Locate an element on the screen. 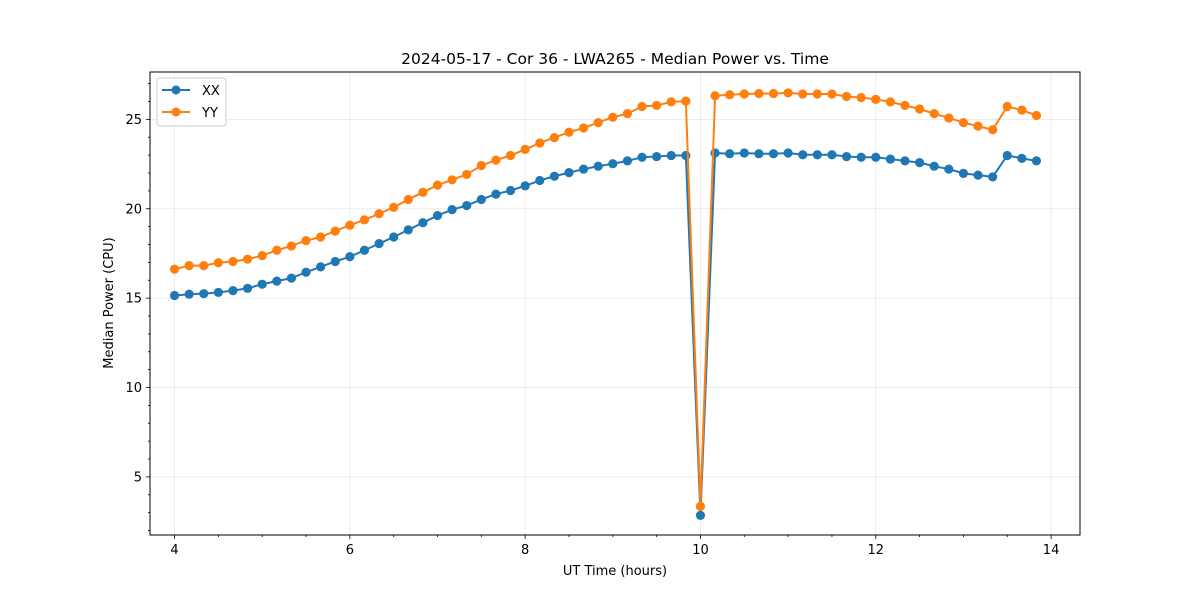 Image resolution: width=1200 pixels, height=600 pixels. x-tick-label: 12 is located at coordinates (875, 550).